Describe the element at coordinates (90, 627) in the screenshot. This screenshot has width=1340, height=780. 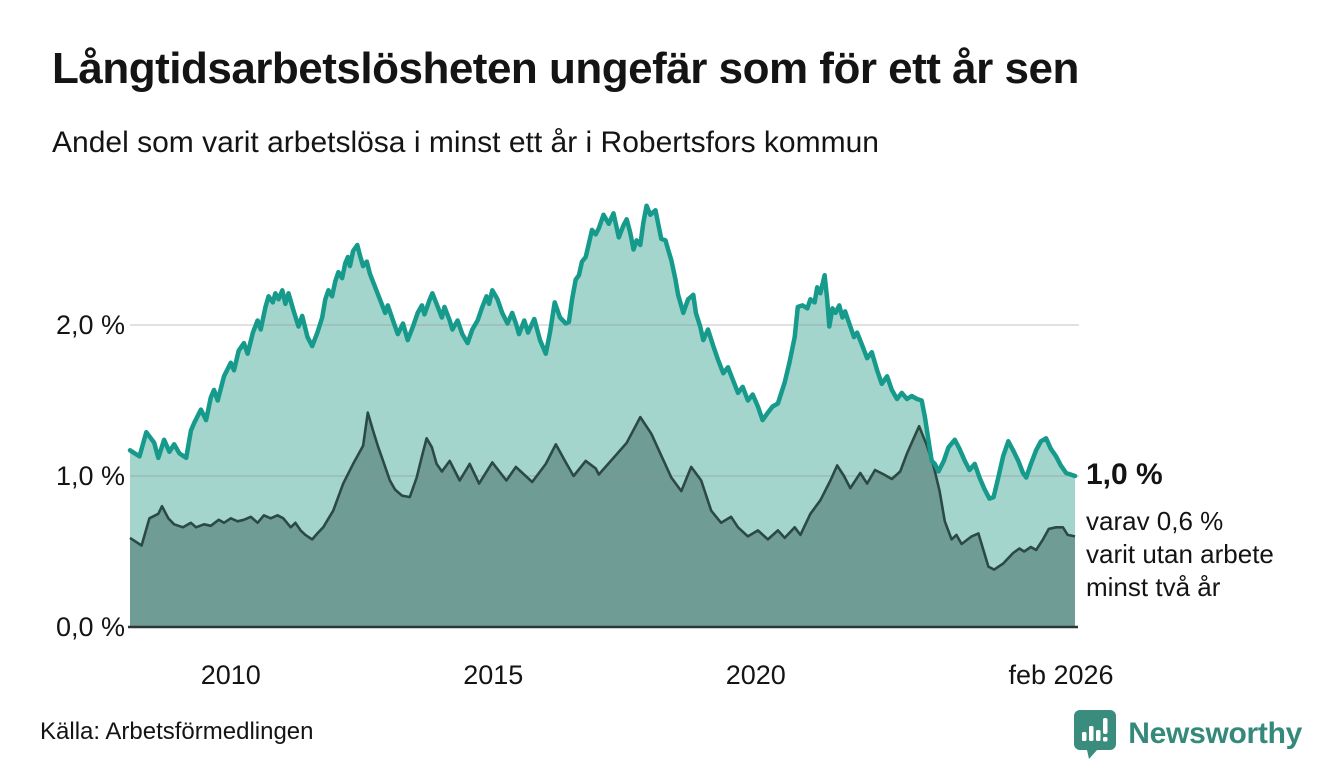
I see `y-tick-0: 0,0 %` at that location.